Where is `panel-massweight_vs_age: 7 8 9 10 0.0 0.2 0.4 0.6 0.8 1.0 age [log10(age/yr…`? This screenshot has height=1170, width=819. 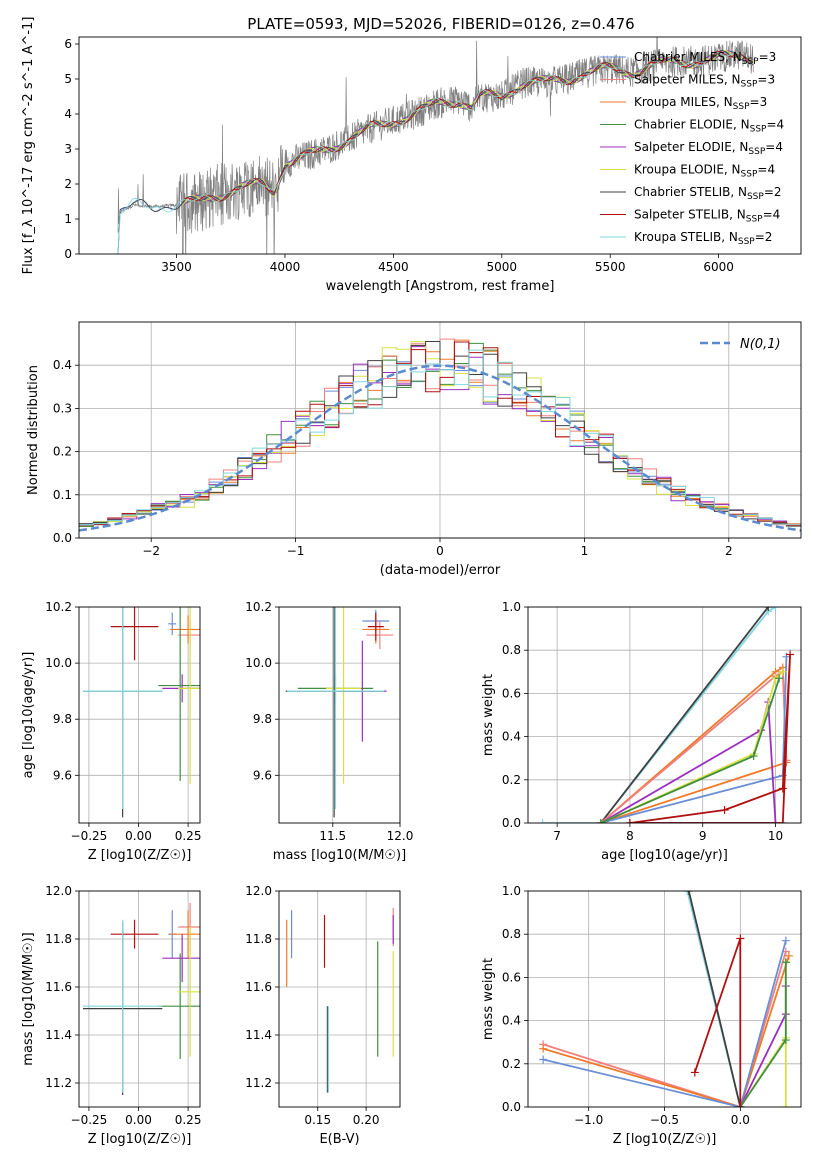 panel-massweight_vs_age: 7 8 9 10 0.0 0.2 0.4 0.6 0.8 1.0 age [log10(age/yr… is located at coordinates (641, 731).